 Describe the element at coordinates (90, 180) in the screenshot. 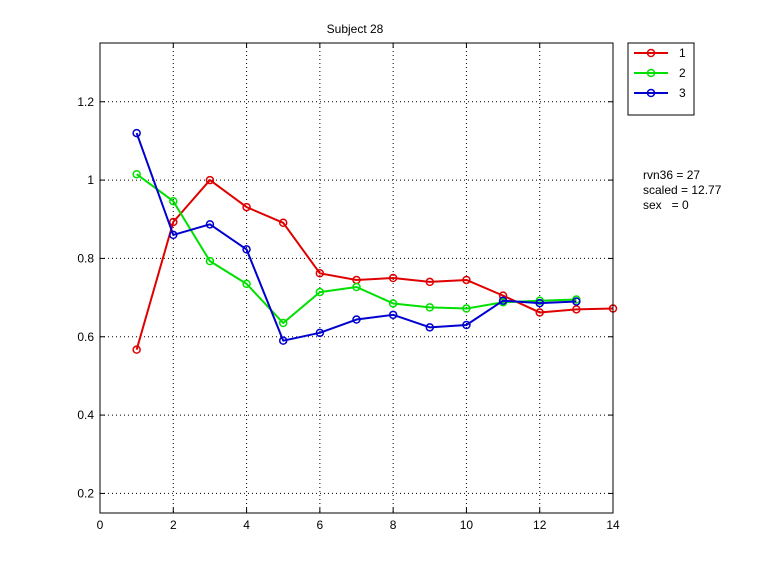

I see `y-tick-label: 1` at that location.